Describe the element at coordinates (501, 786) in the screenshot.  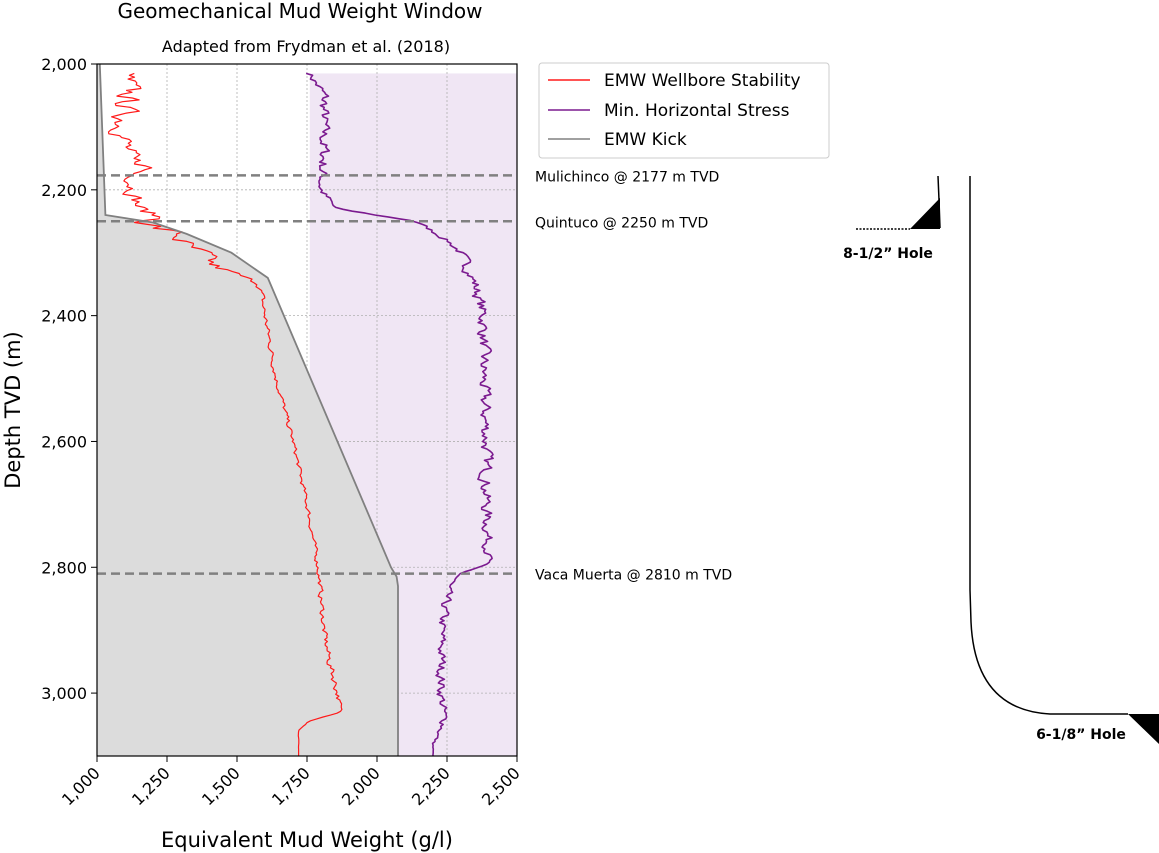
I see `x-tick-label: 2,500` at that location.